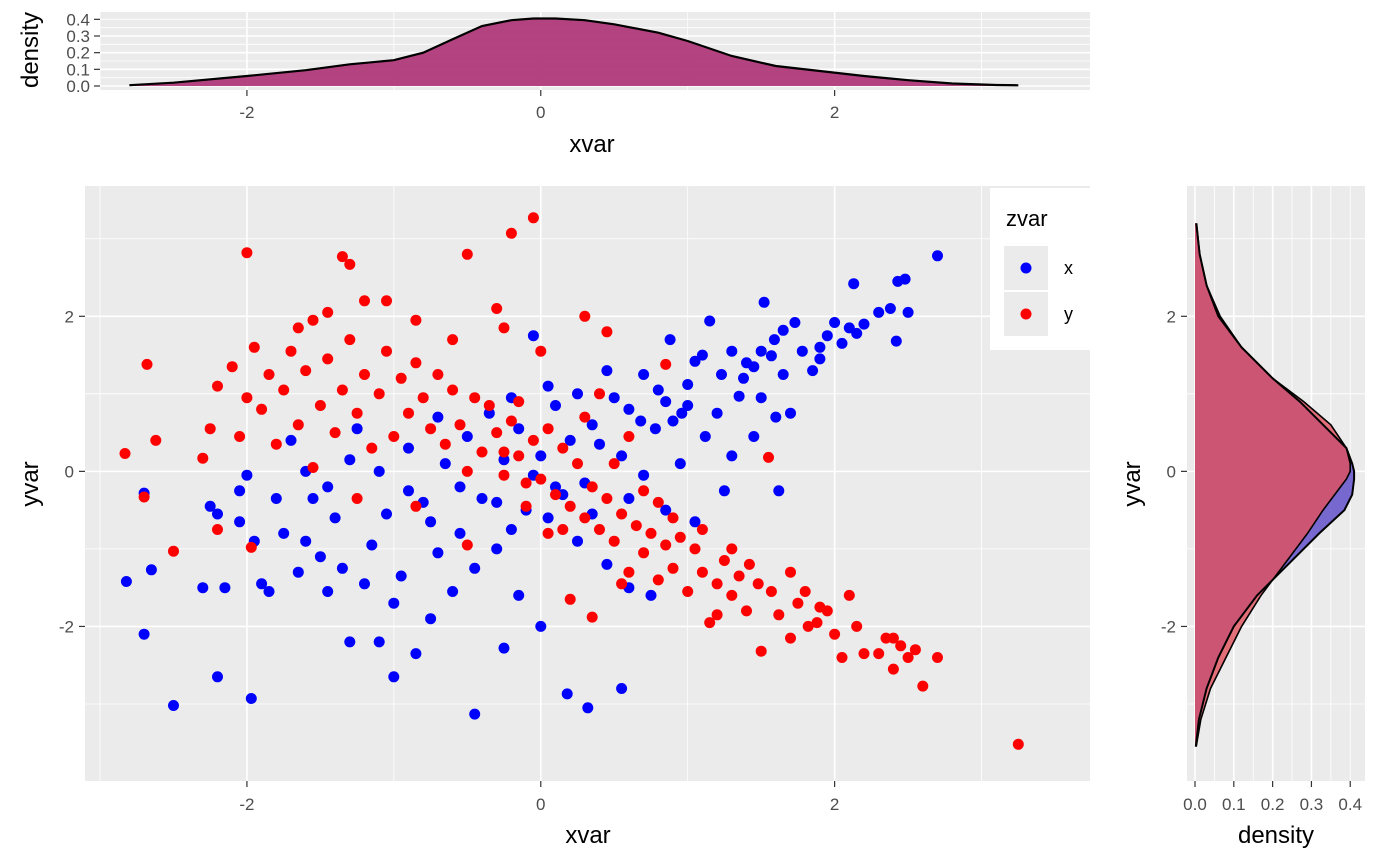 The width and height of the screenshot is (1382, 865). I want to click on legend-label-x: x, so click(1068, 268).